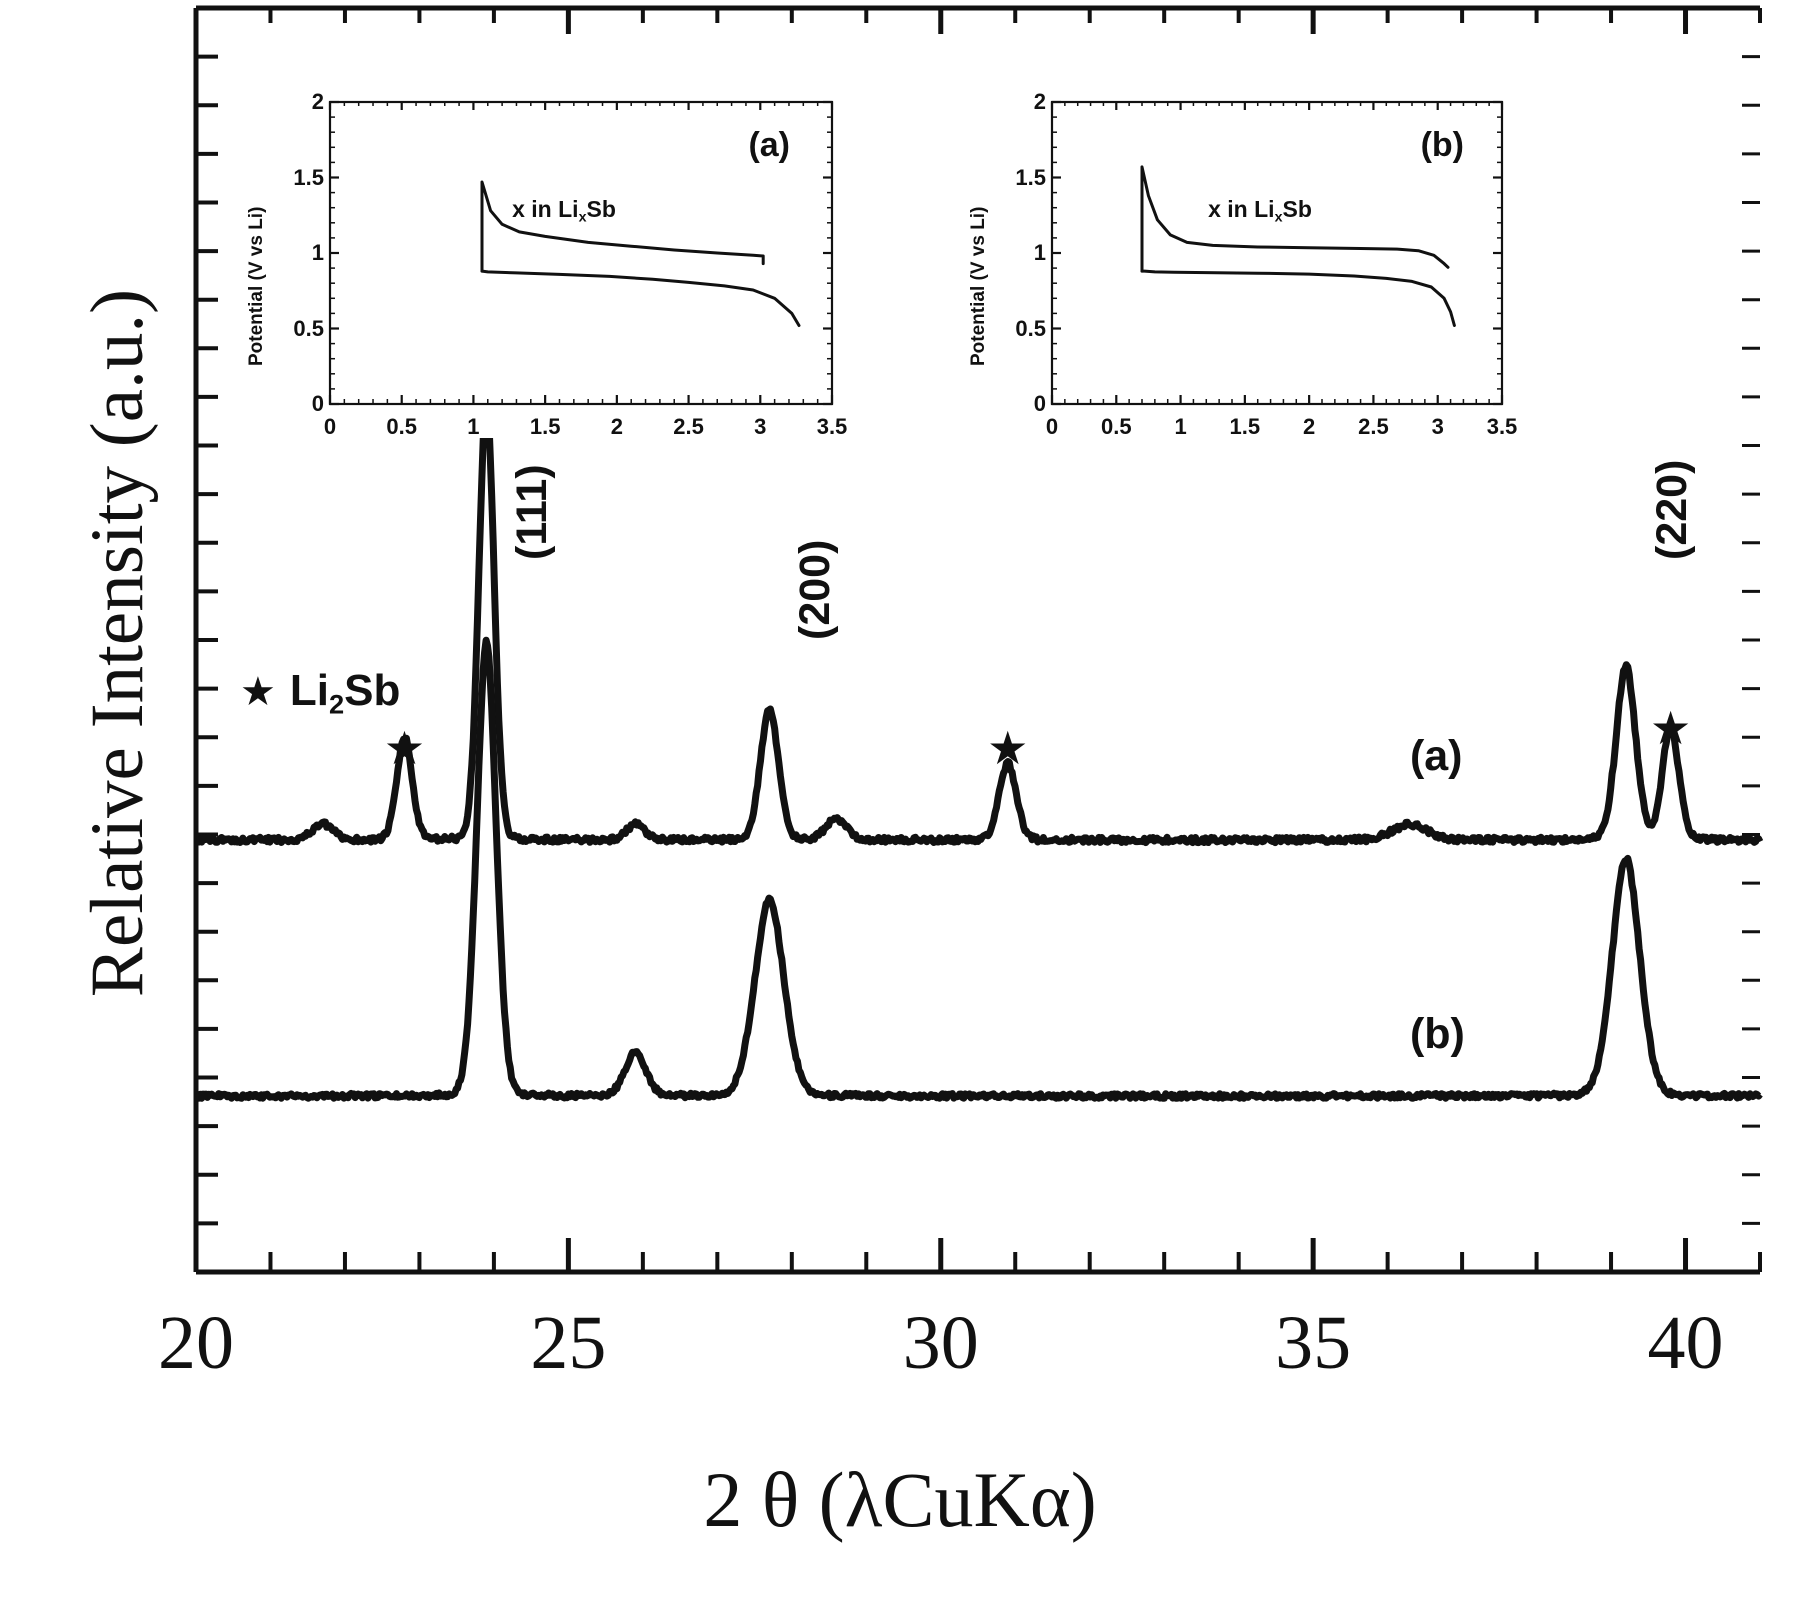 The image size is (1800, 1615). I want to click on inset-a-y-title: Potential (V vs Li), so click(256, 286).